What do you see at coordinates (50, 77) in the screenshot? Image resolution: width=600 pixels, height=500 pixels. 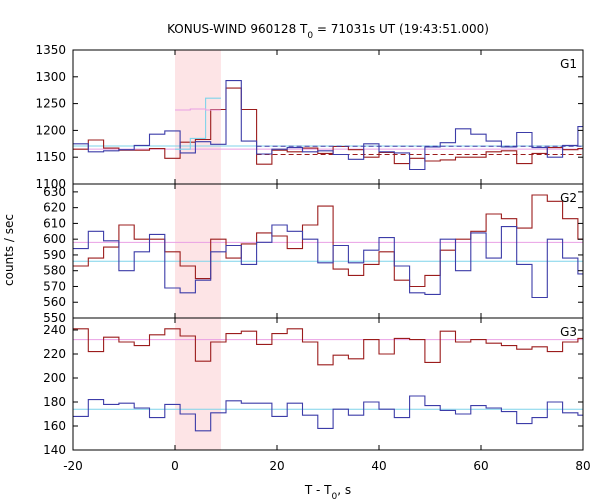 I see `panel-G1-y-tick-label: 1300` at bounding box center [50, 77].